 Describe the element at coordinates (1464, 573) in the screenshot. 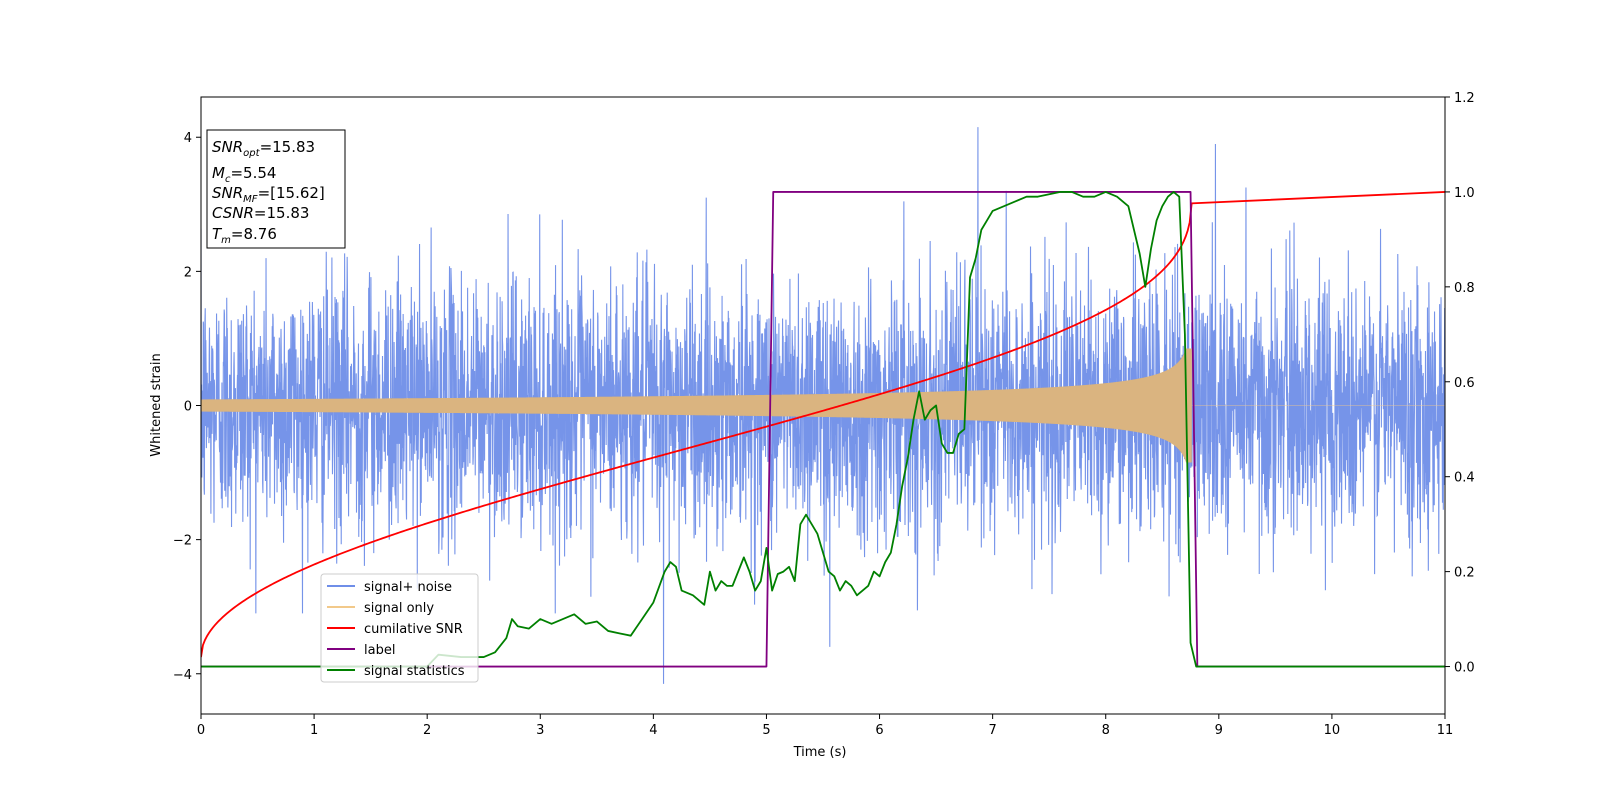

I see `y-tick-label-right: 0.2` at that location.